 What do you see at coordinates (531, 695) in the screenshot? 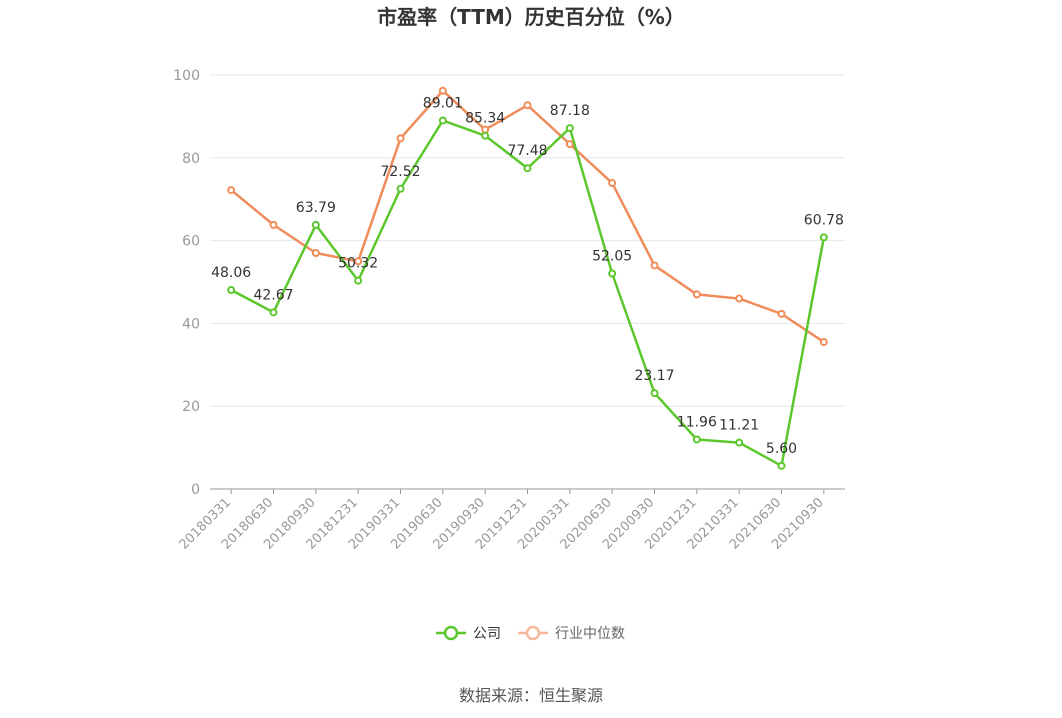
I see `source-note: 数据来源：恒生聚源` at bounding box center [531, 695].